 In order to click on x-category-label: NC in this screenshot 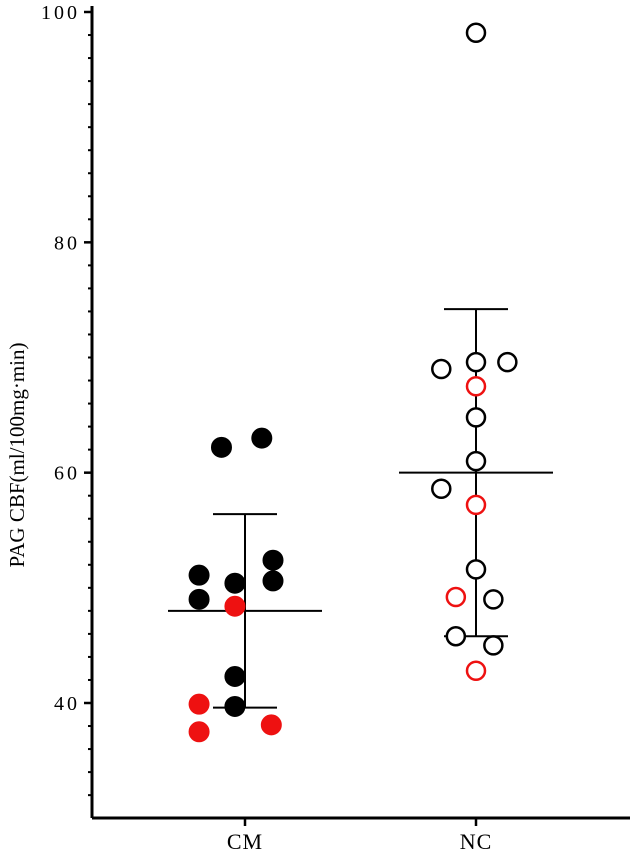, I will do `click(476, 841)`.